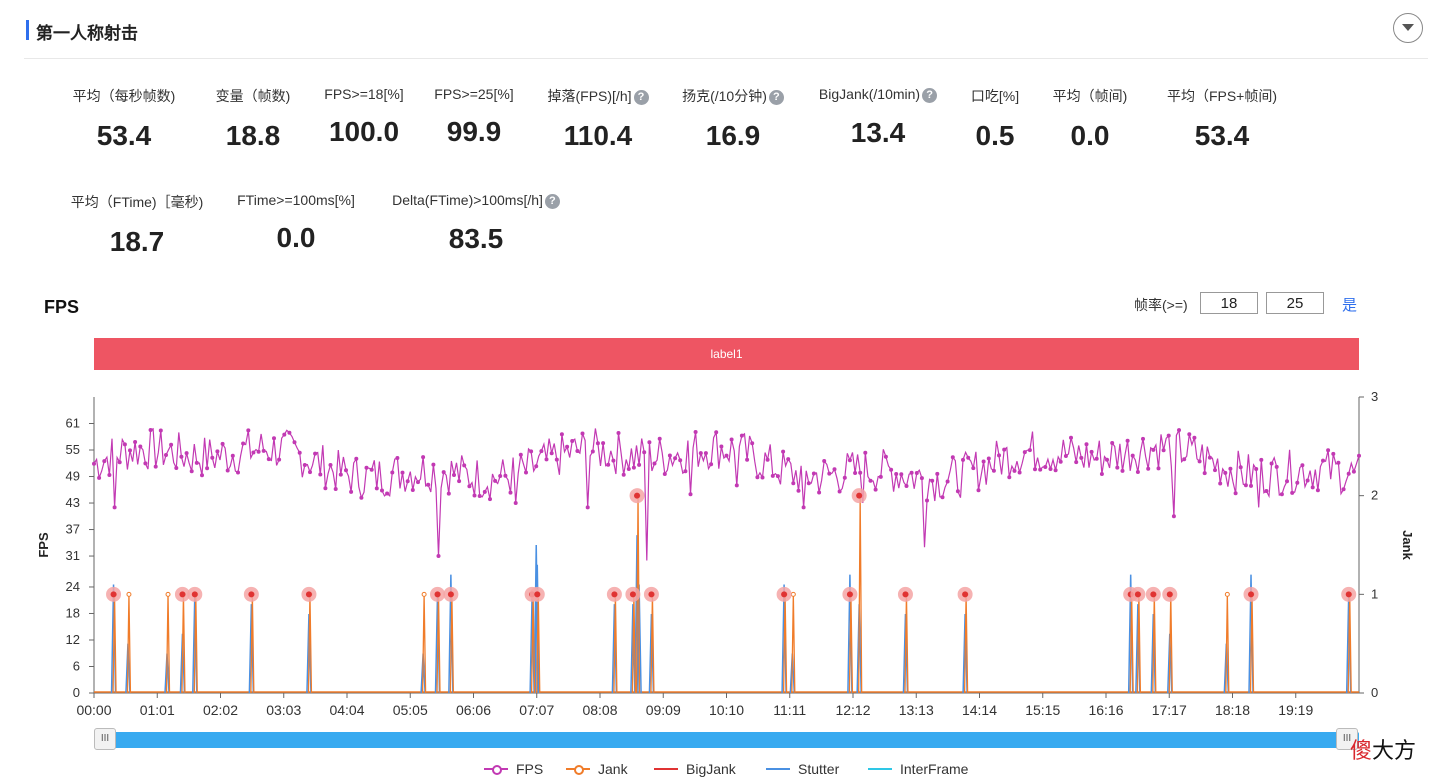 Image resolution: width=1440 pixels, height=784 pixels. I want to click on x-tick-label: 03:03, so click(283, 710).